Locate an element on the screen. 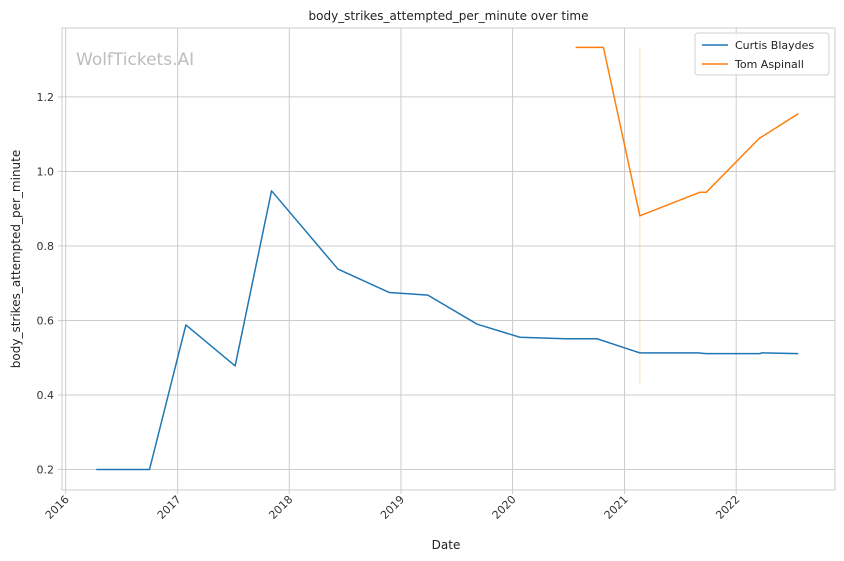  y-tick-label: 0.2 is located at coordinates (46, 470).